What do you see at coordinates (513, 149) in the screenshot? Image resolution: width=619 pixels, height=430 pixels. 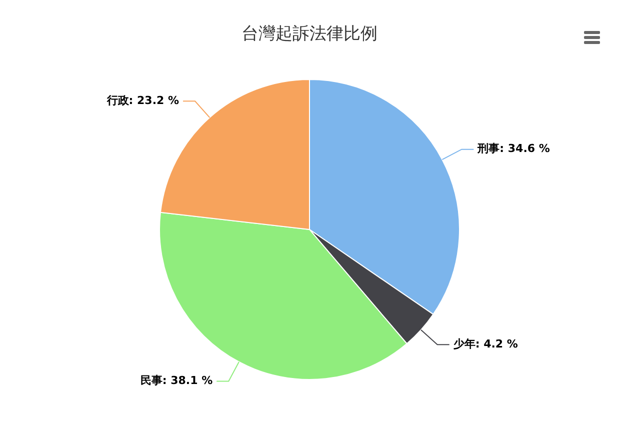 I see `slice-label: 刑事: 34.6 %` at bounding box center [513, 149].